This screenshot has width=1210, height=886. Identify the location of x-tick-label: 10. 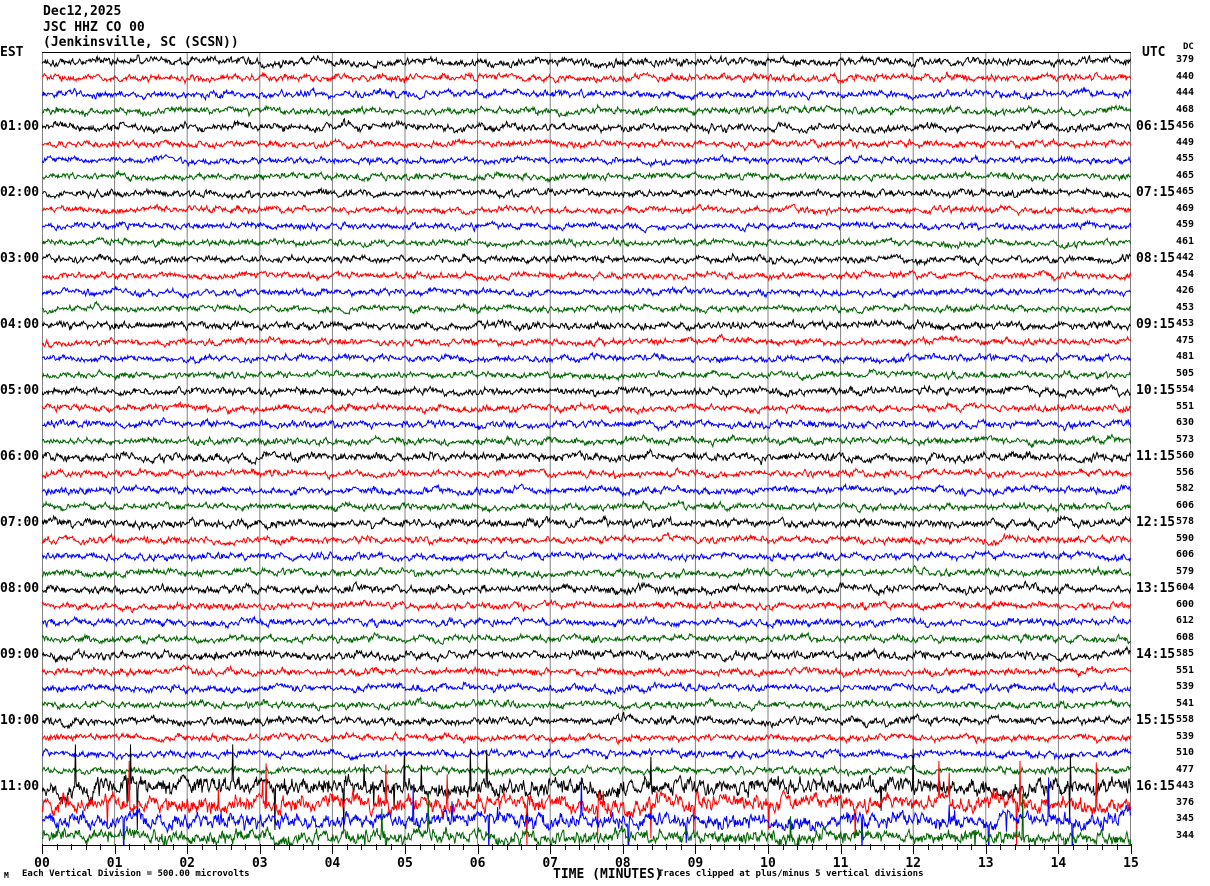
(768, 863).